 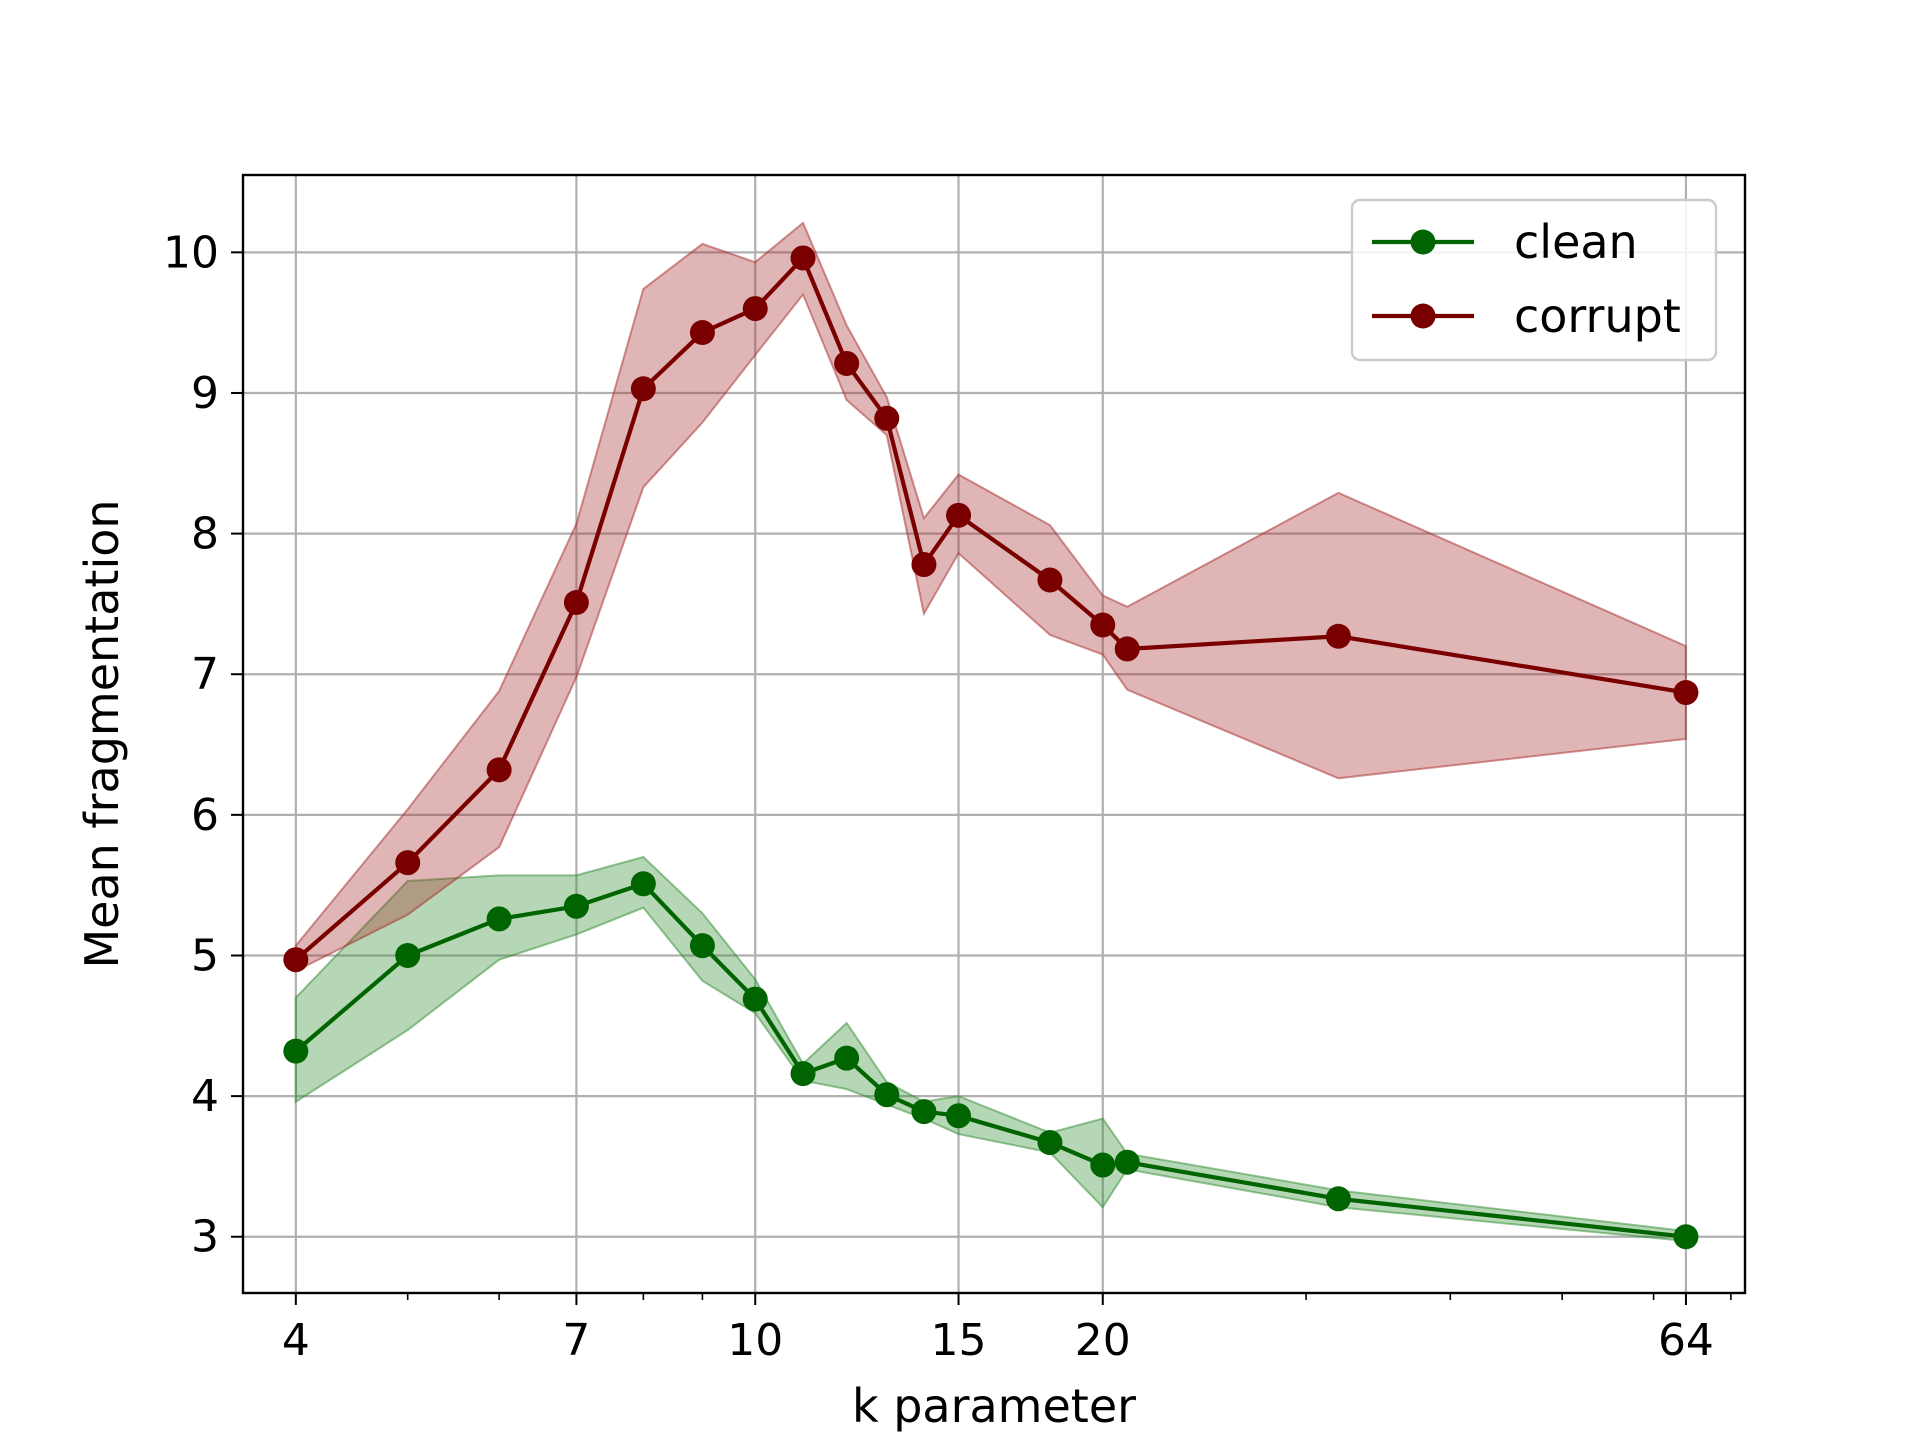 I want to click on x-axis-label: k parameter, so click(x=994, y=1406).